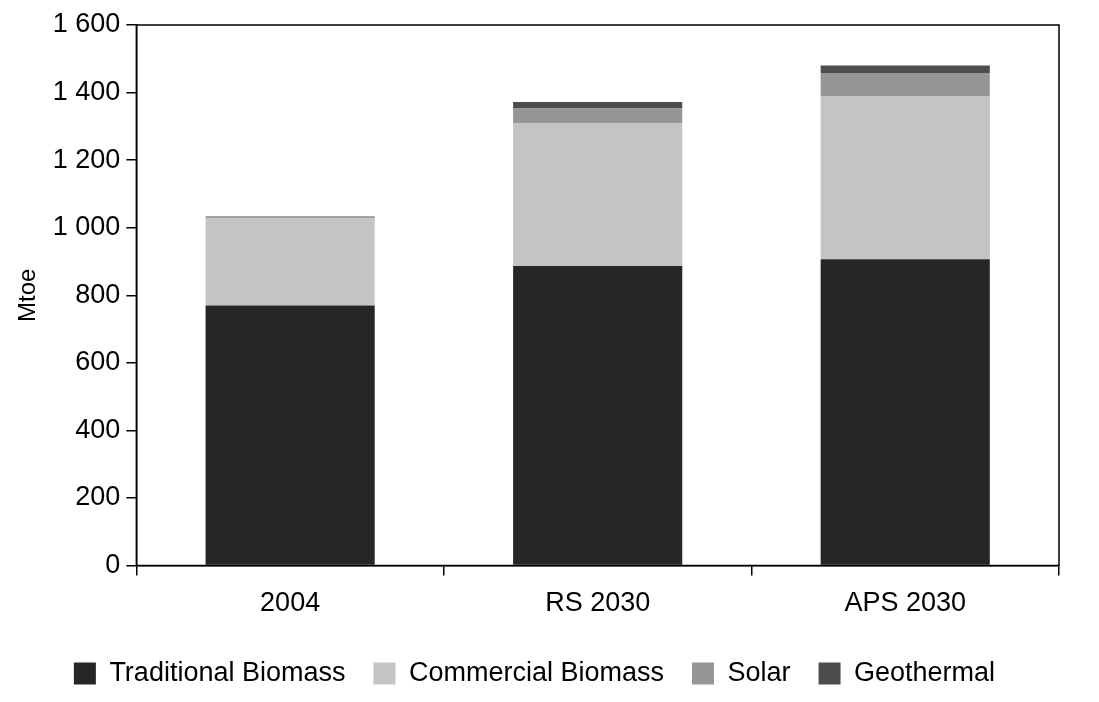  What do you see at coordinates (290, 602) in the screenshot?
I see `x-tick-label: 2004` at bounding box center [290, 602].